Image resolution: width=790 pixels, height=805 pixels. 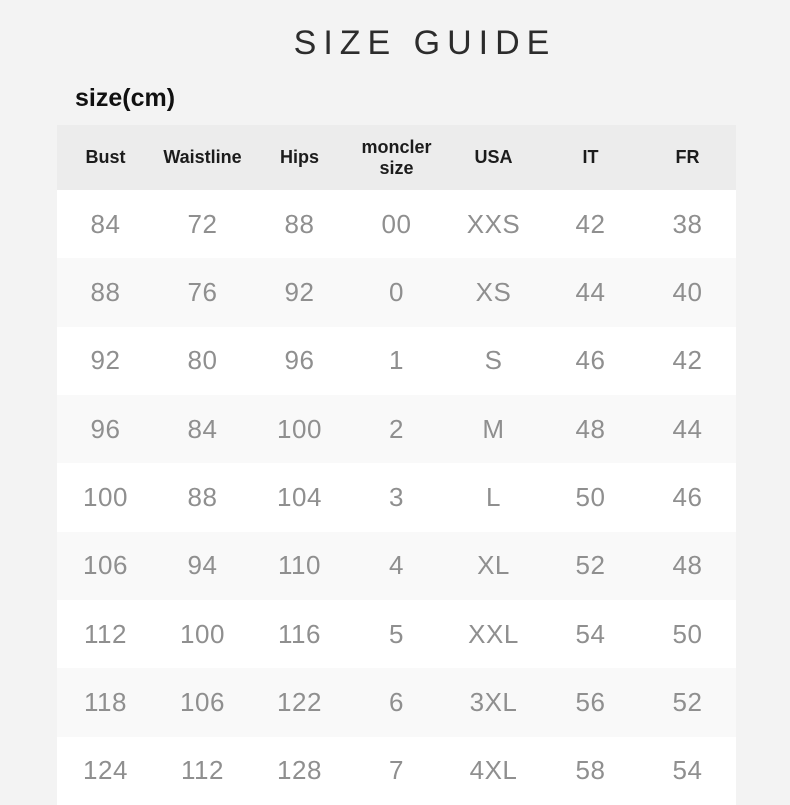 I want to click on table-cell: 7, so click(x=396, y=770).